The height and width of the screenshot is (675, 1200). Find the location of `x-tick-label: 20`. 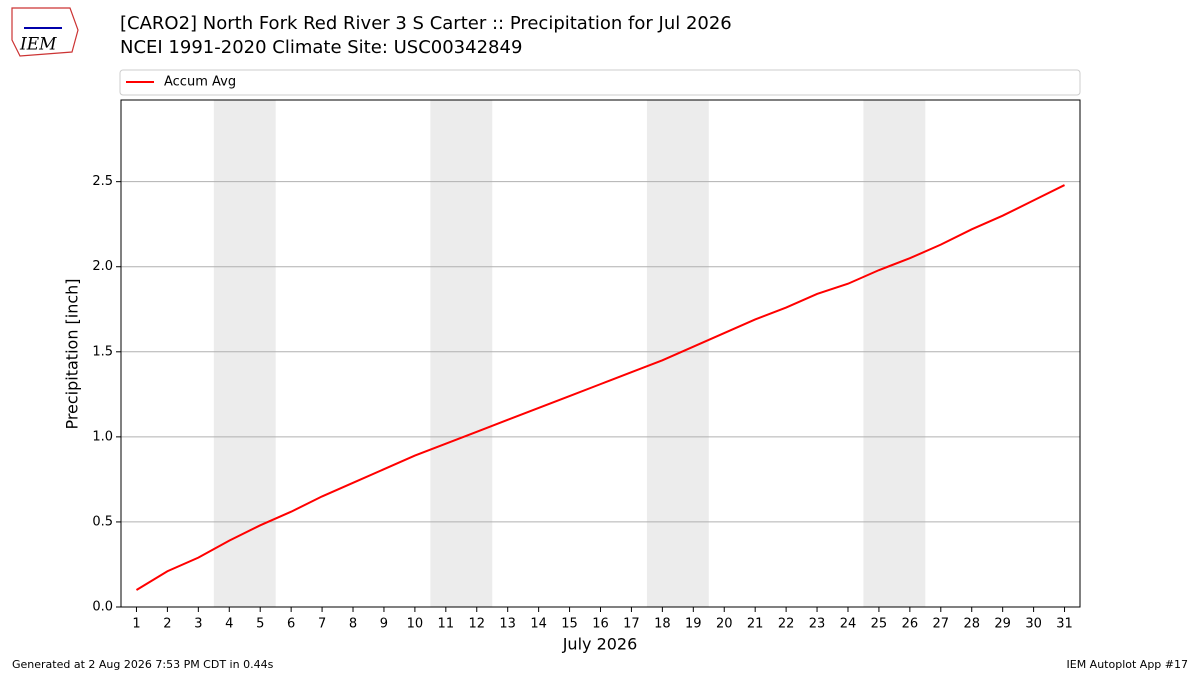

x-tick-label: 20 is located at coordinates (724, 624).